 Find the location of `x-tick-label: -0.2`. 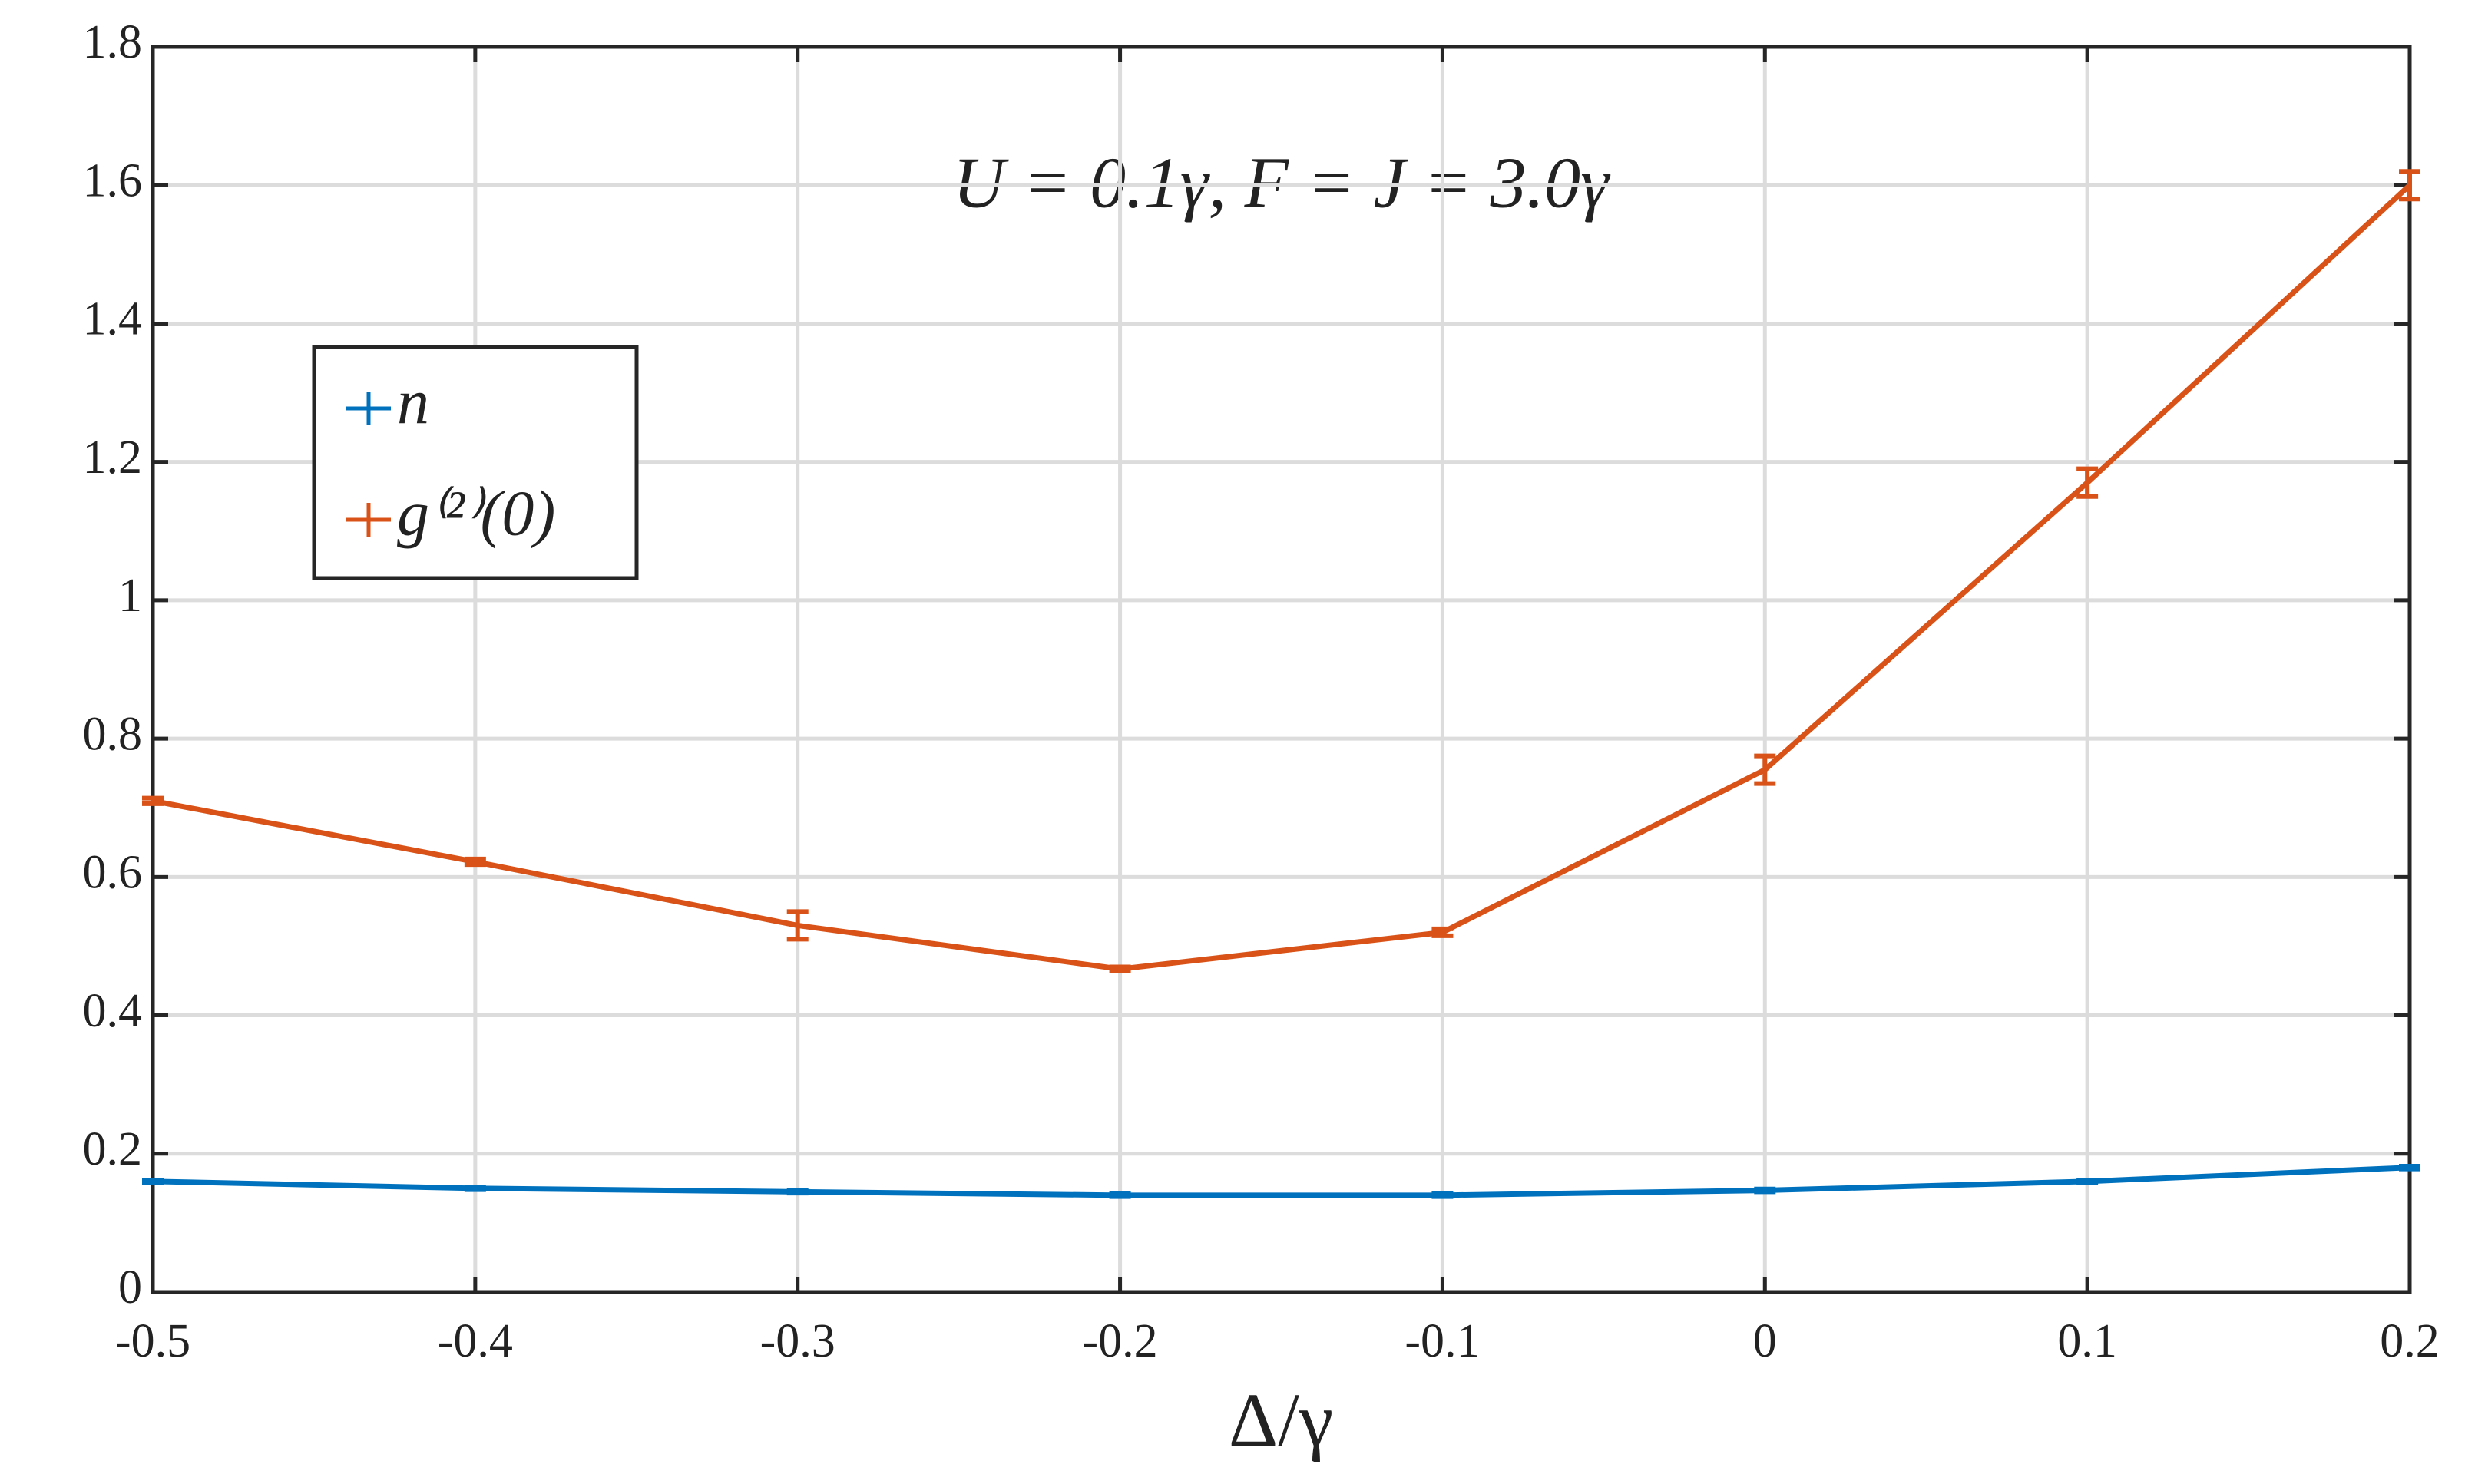

x-tick-label: -0.2 is located at coordinates (1119, 1341).